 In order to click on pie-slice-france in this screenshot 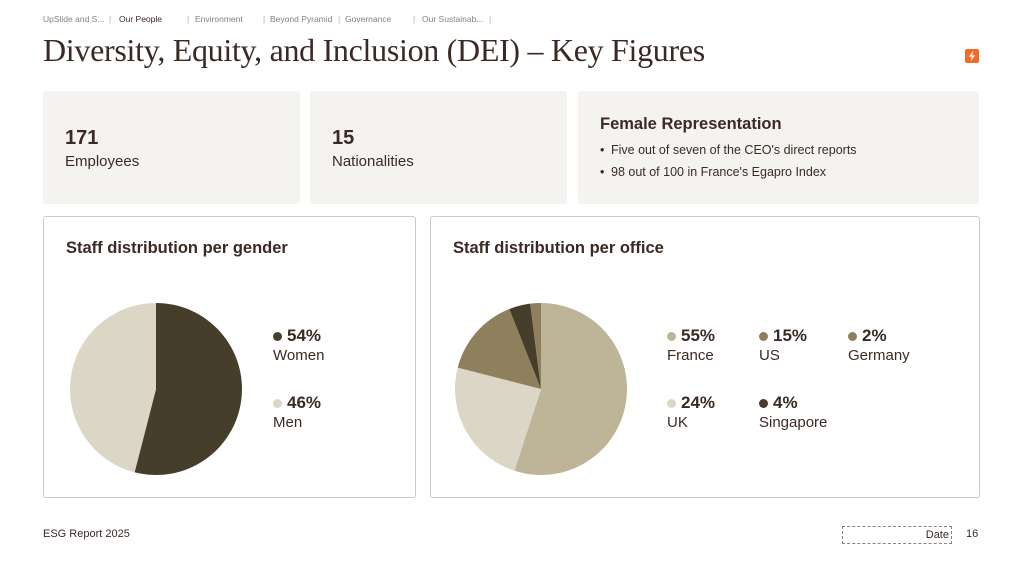, I will do `click(570, 389)`.